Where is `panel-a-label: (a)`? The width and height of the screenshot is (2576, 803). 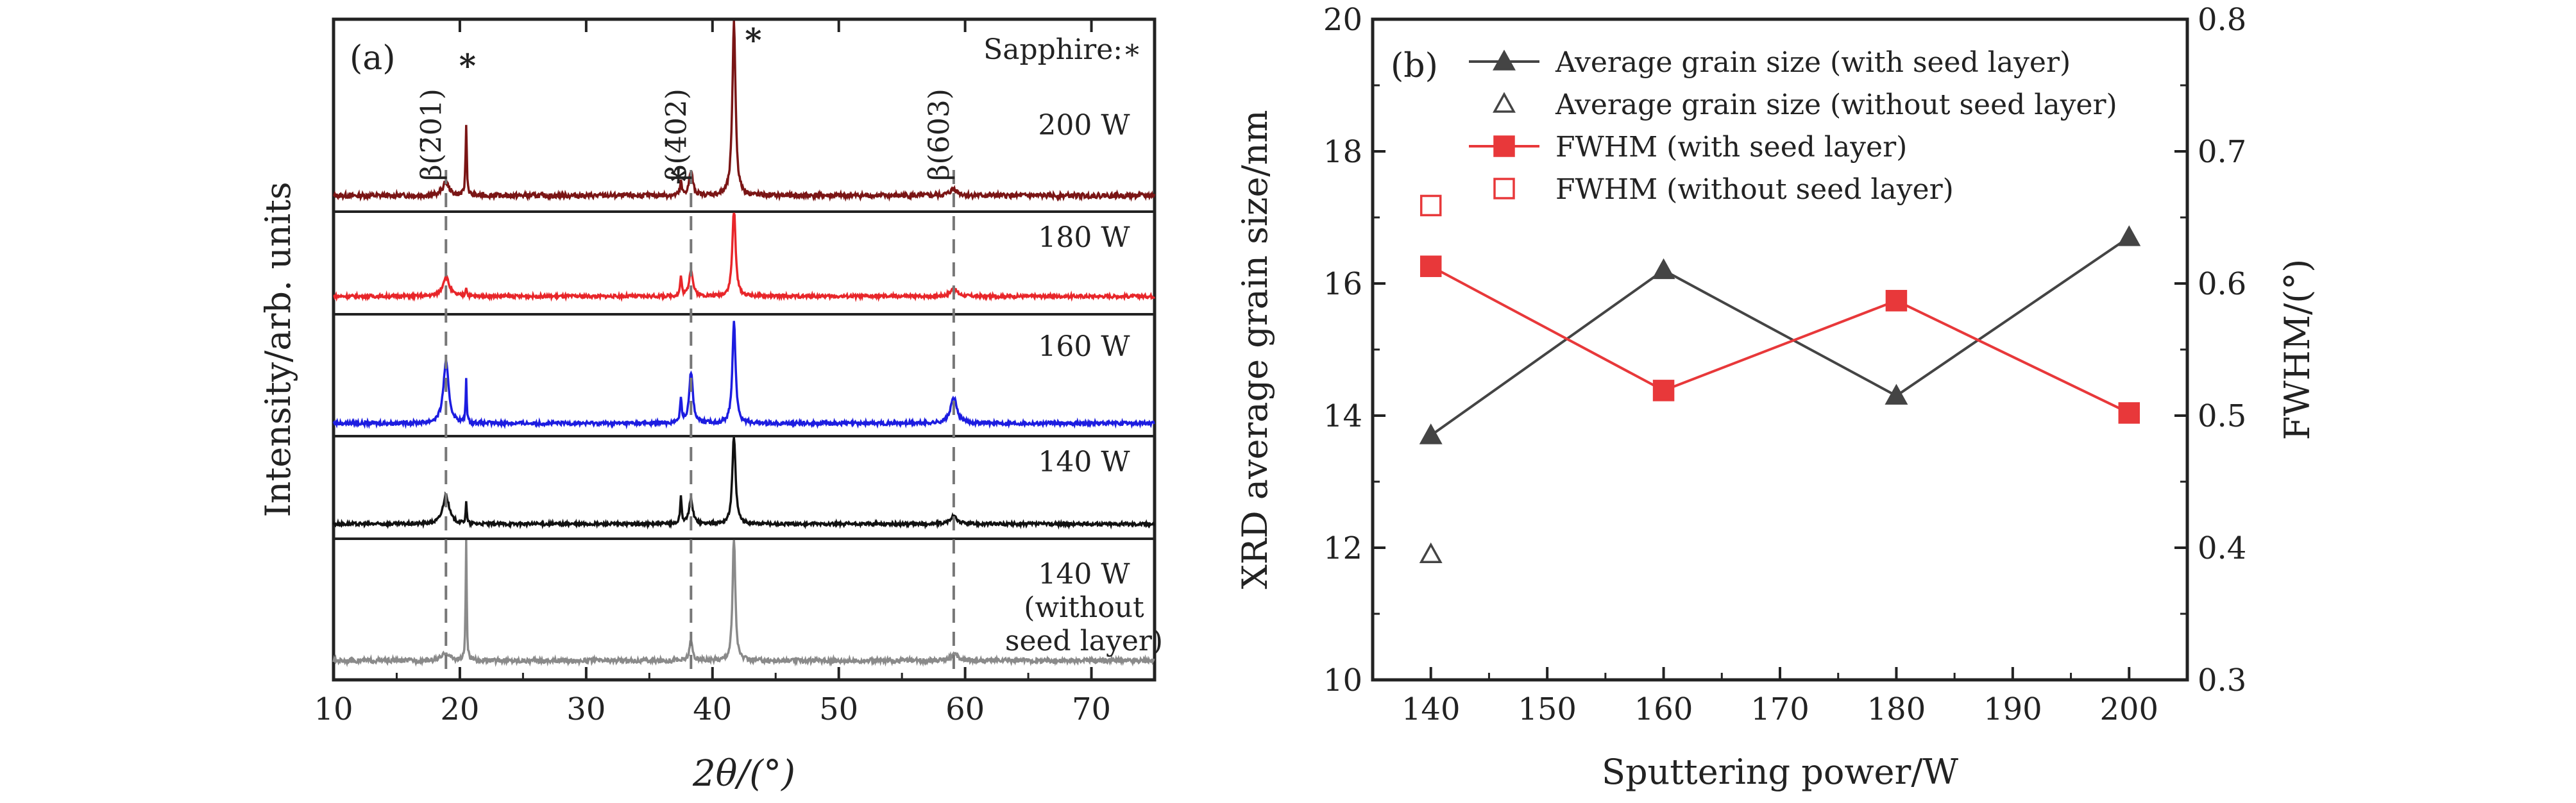 panel-a-label: (a) is located at coordinates (373, 59).